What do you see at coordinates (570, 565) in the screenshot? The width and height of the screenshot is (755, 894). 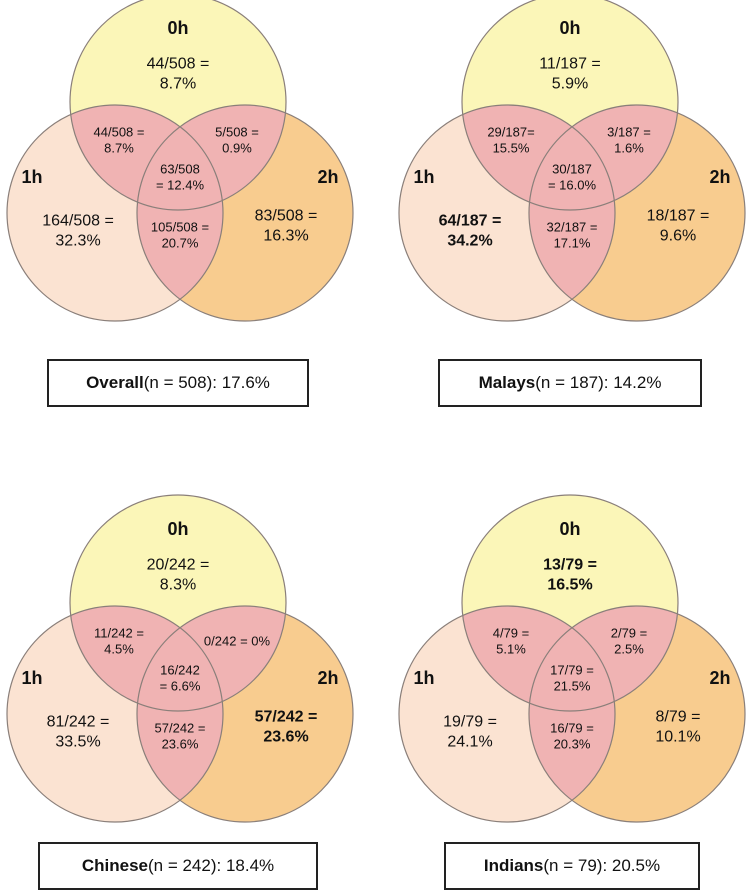 I see `region-only-top-value: 13/79 =` at bounding box center [570, 565].